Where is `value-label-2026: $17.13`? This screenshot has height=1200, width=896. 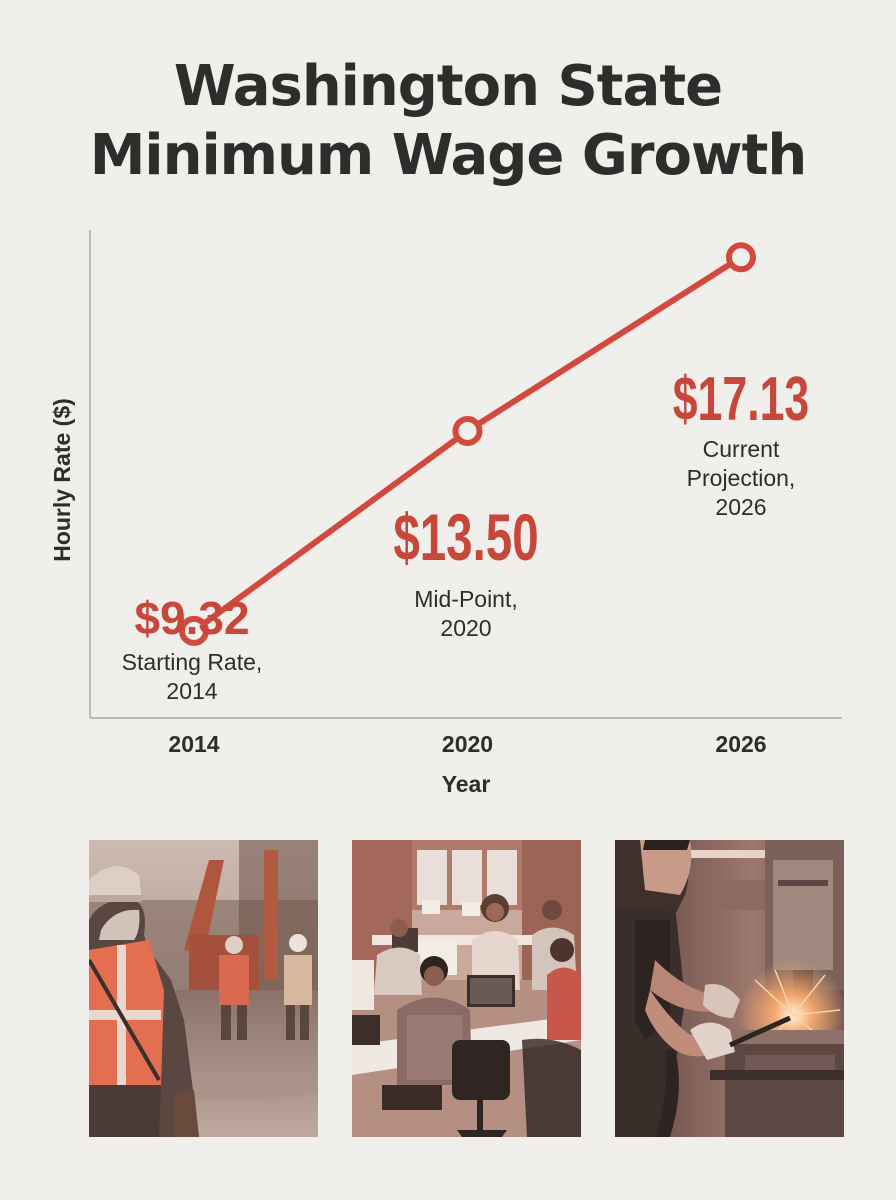 value-label-2026: $17.13 is located at coordinates (741, 399).